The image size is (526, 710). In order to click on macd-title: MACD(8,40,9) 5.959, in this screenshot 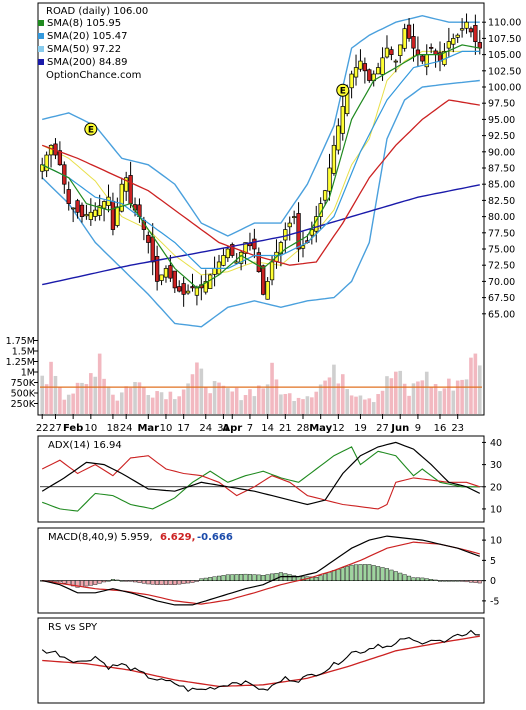, I will do `click(100, 537)`.